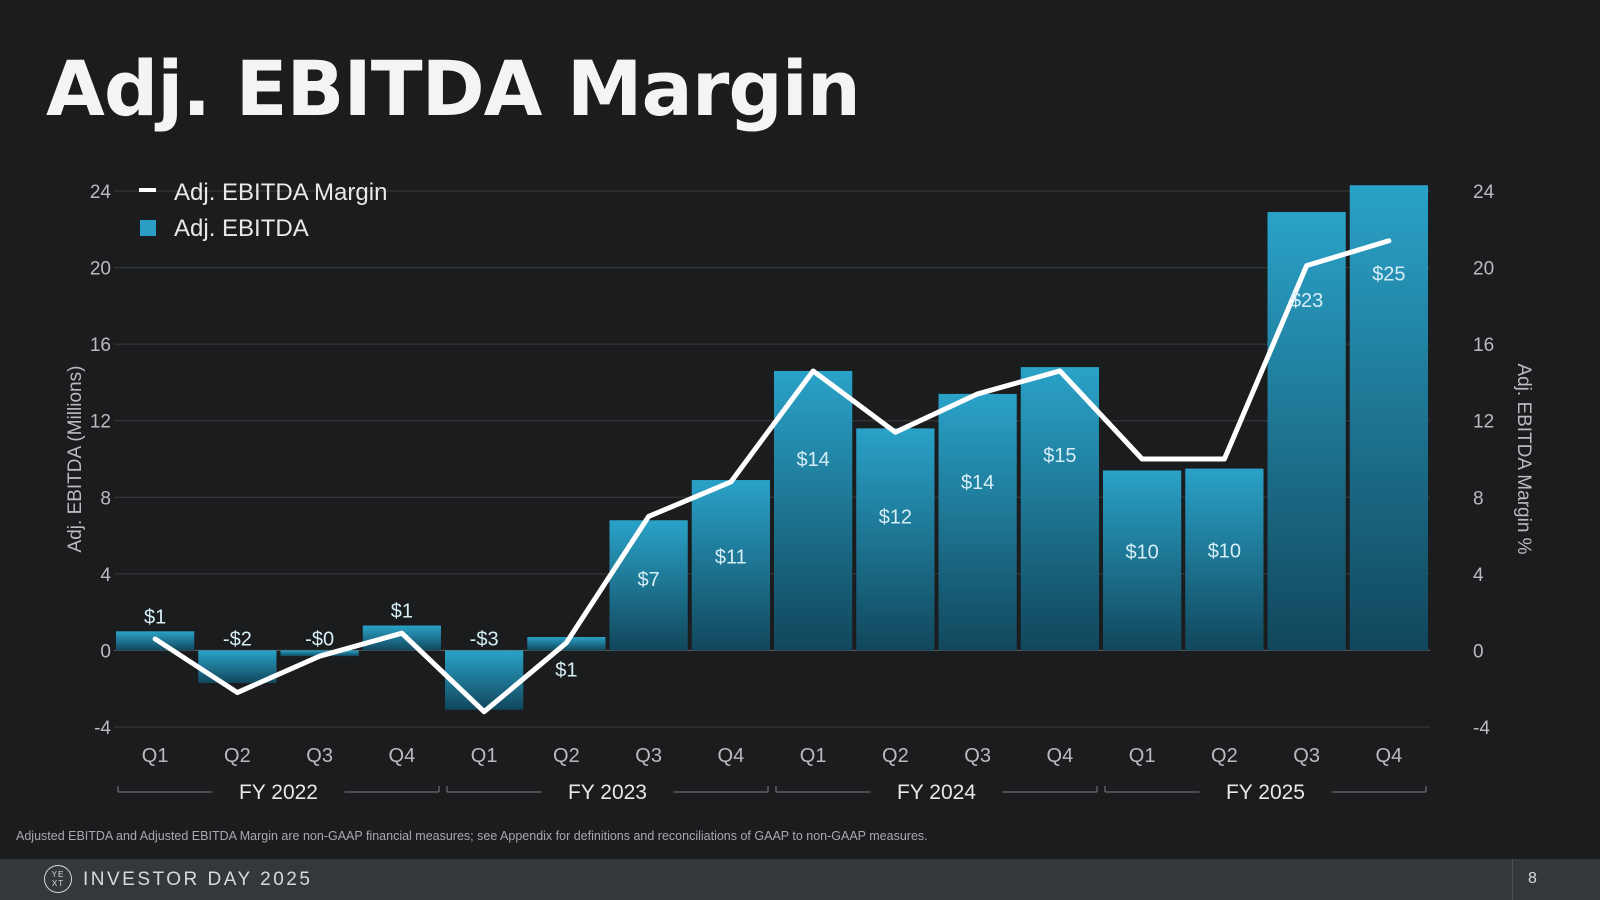  Describe the element at coordinates (1265, 792) in the screenshot. I see `group-label: FY 2025` at that location.